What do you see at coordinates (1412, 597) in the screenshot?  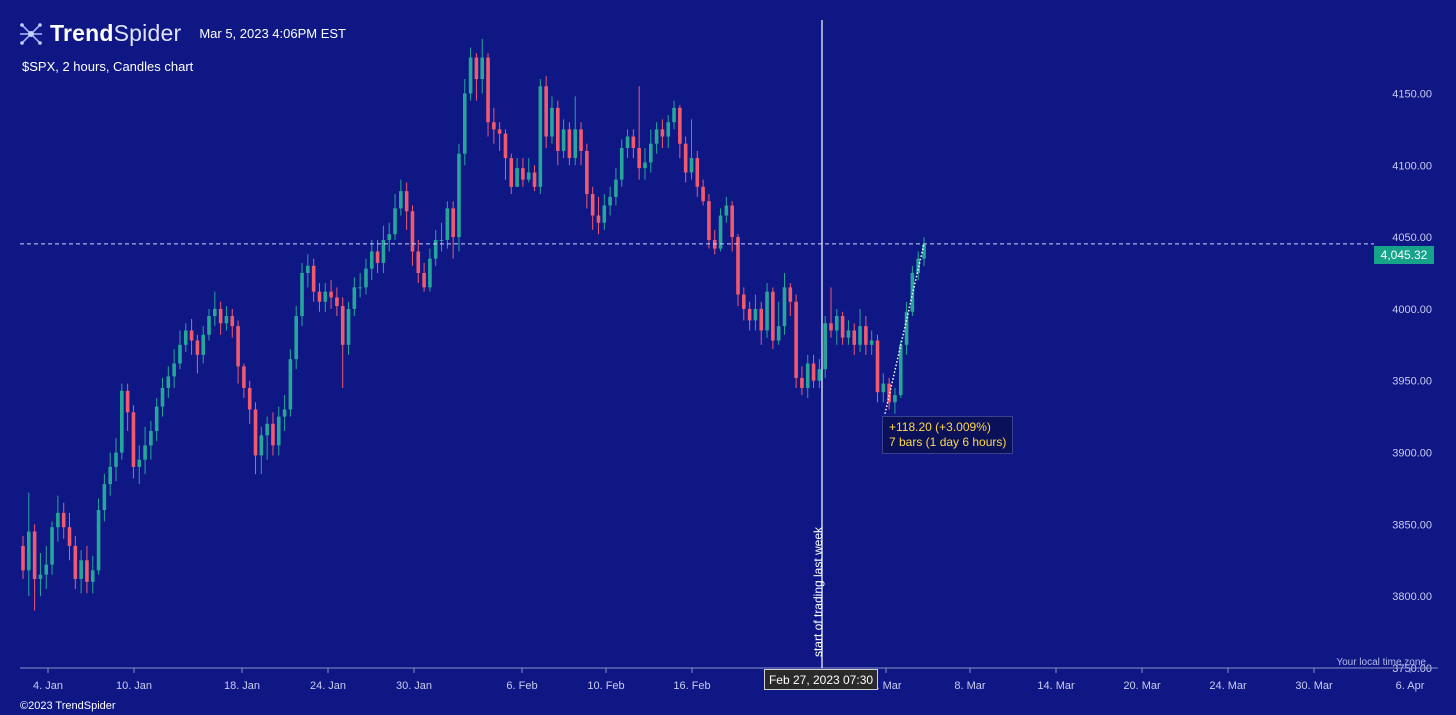 I see `y-tick-label: 3800.00` at bounding box center [1412, 597].